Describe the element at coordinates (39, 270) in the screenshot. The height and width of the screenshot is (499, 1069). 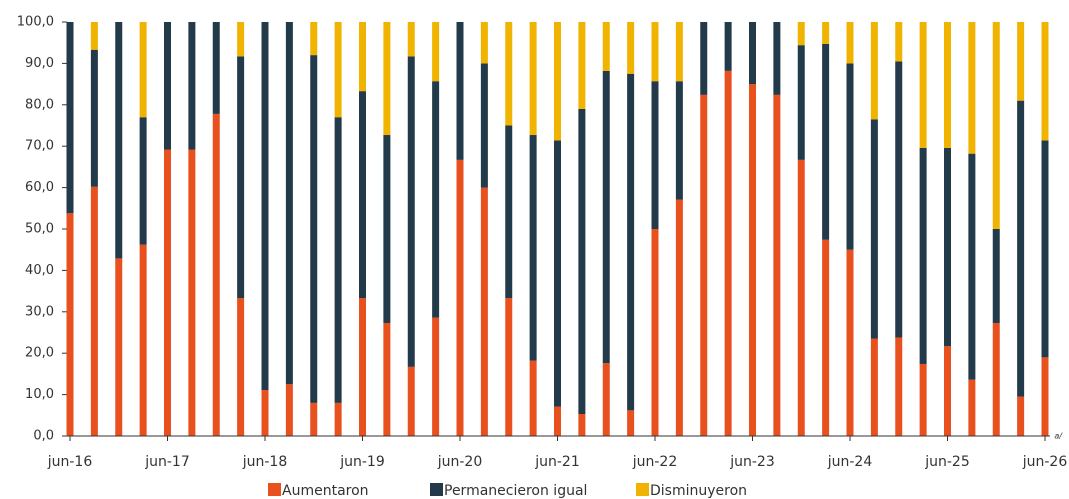
I see `y-tick-label: 40,0` at that location.